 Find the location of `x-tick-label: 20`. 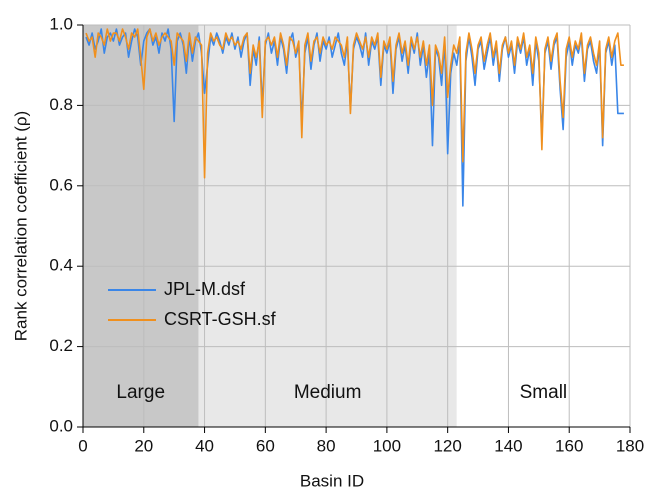

x-tick-label: 20 is located at coordinates (143, 445).